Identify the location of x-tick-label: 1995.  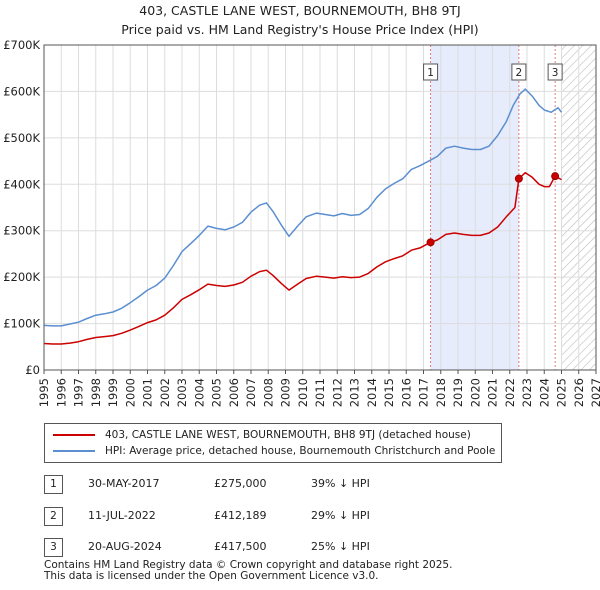
(44, 392).